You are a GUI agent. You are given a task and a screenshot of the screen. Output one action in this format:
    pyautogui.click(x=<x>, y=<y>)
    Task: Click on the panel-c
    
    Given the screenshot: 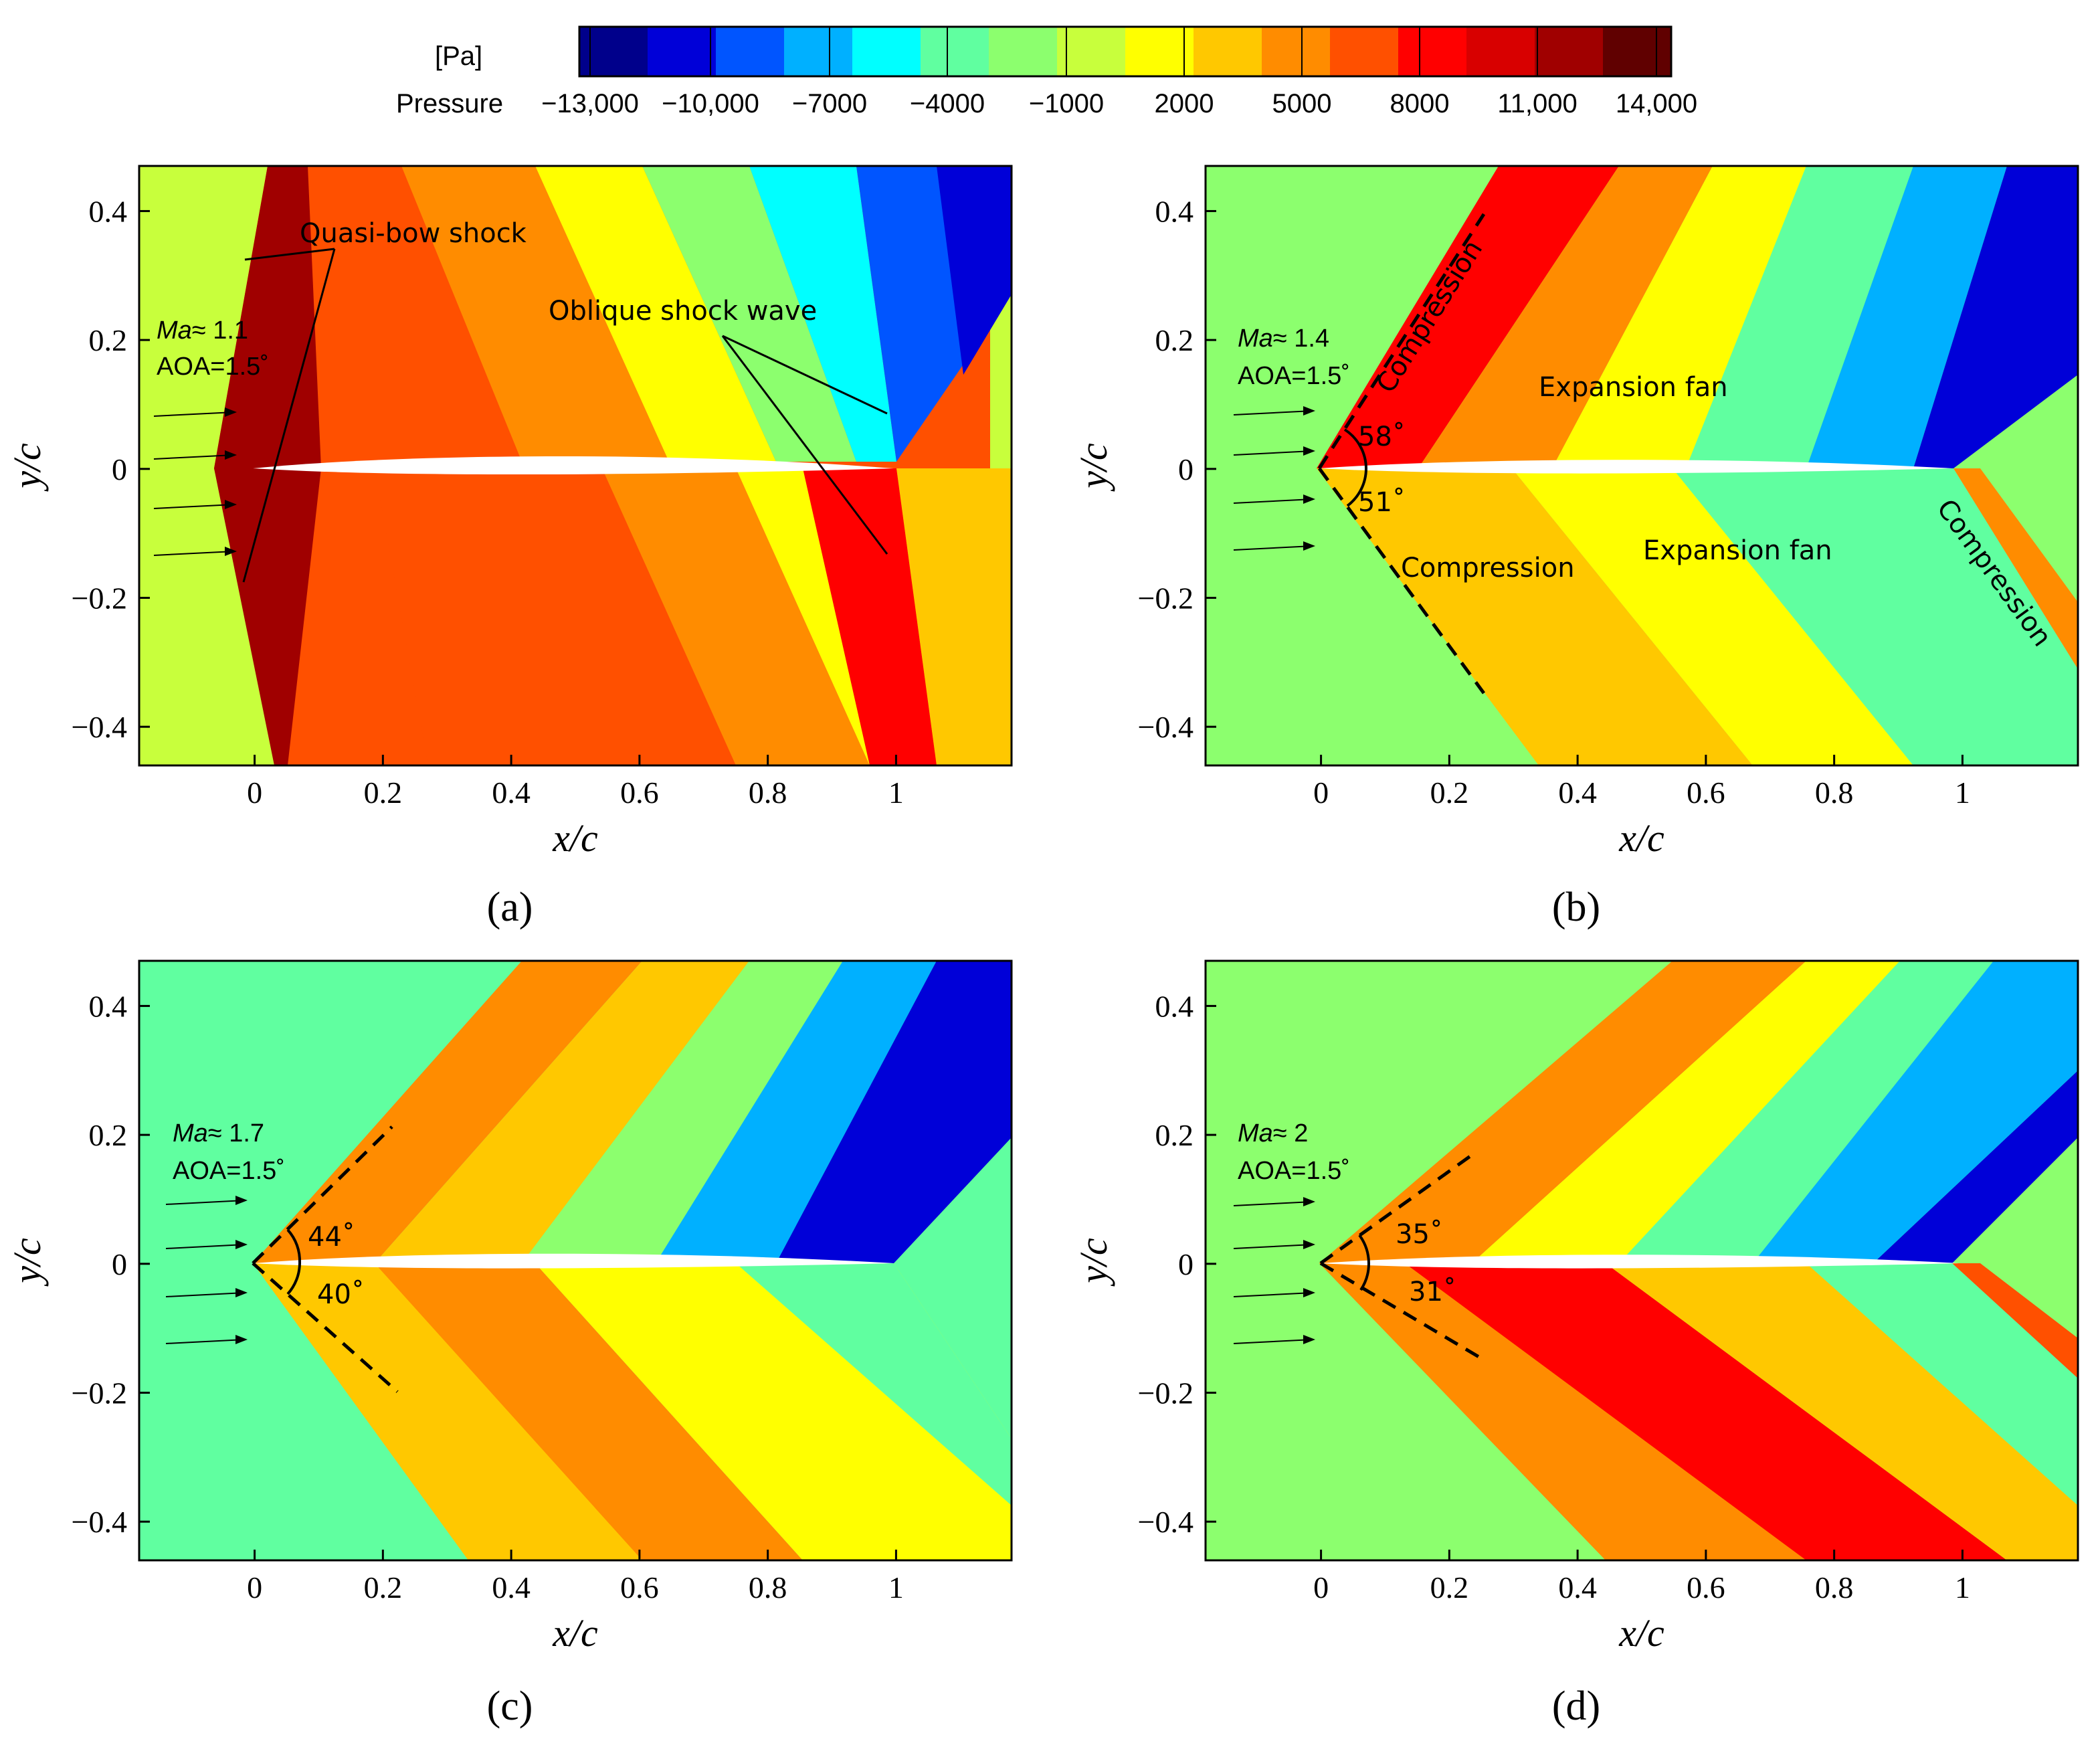 What is the action you would take?
    pyautogui.click(x=575, y=1260)
    